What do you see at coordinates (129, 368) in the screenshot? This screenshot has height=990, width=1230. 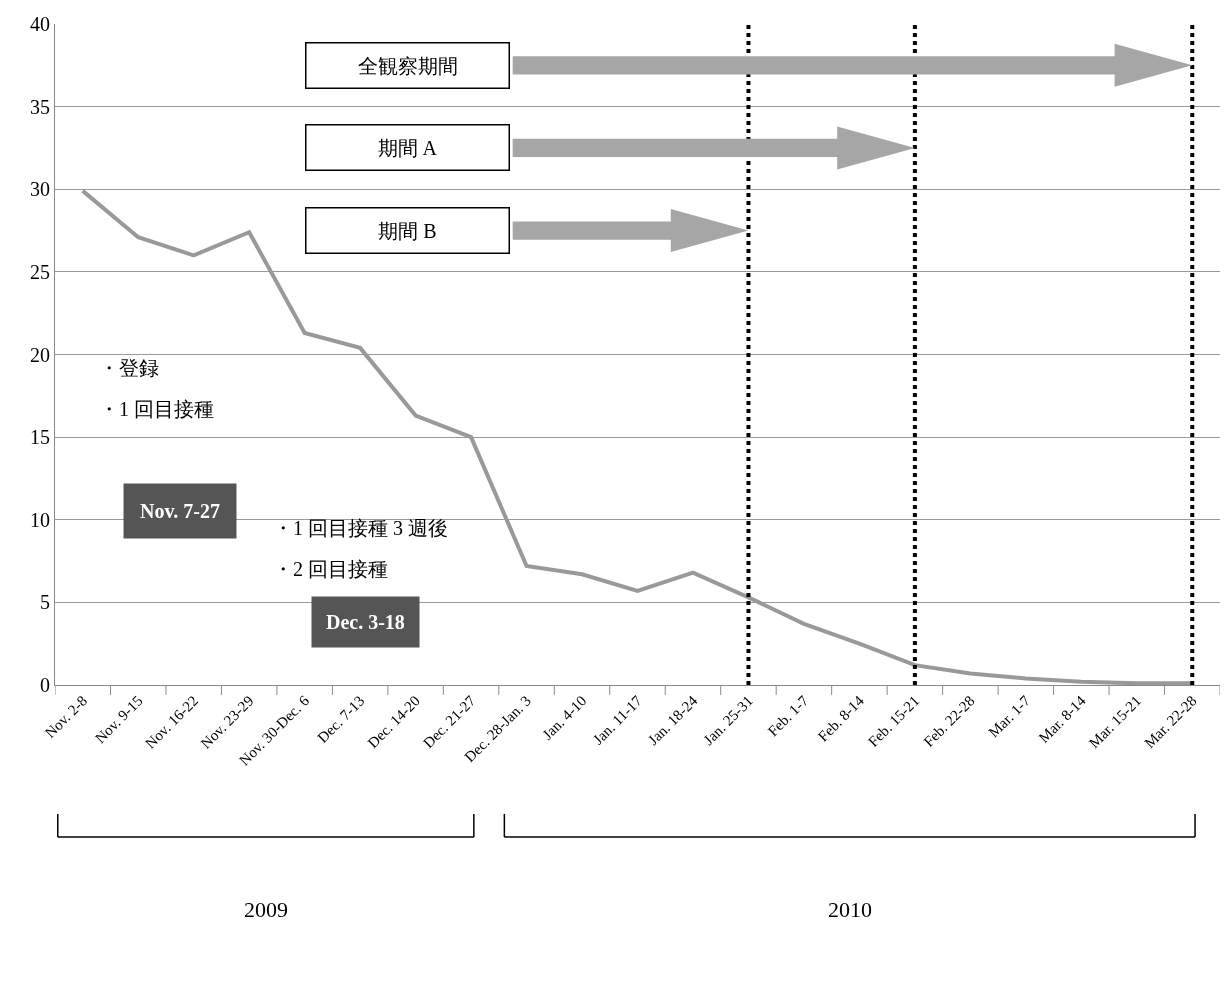 I see `annotation: ・登録` at bounding box center [129, 368].